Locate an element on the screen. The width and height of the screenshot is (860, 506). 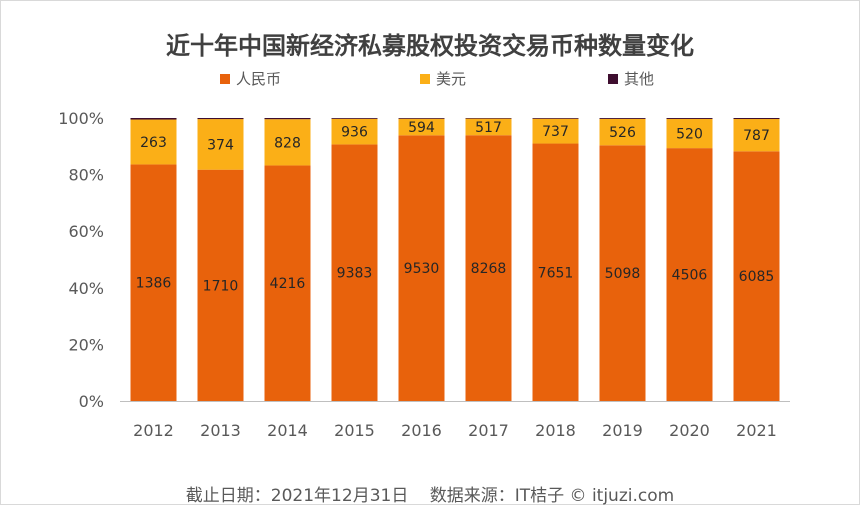
bar-usd-2017 is located at coordinates (488, 127).